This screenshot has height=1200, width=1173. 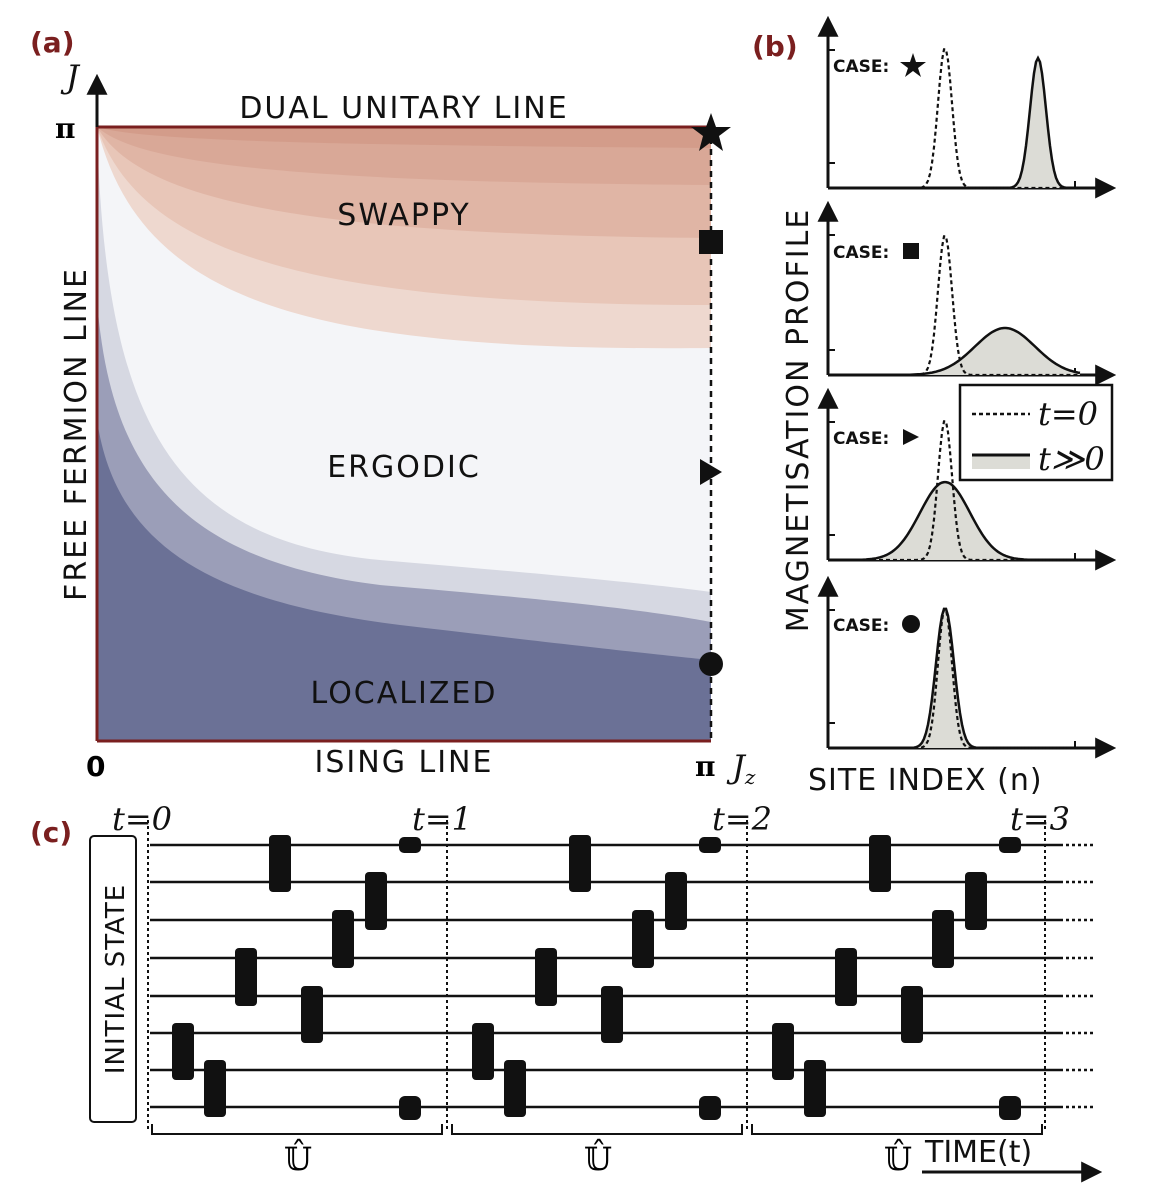 What do you see at coordinates (51, 832) in the screenshot?
I see `panel-label: (c)` at bounding box center [51, 832].